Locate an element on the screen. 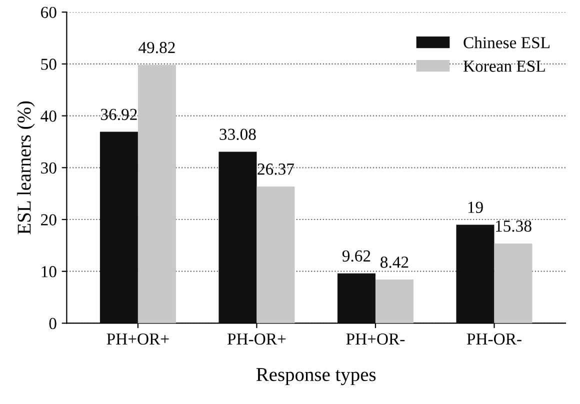 The height and width of the screenshot is (404, 580). x-tick-label: PH-OR- is located at coordinates (494, 339).